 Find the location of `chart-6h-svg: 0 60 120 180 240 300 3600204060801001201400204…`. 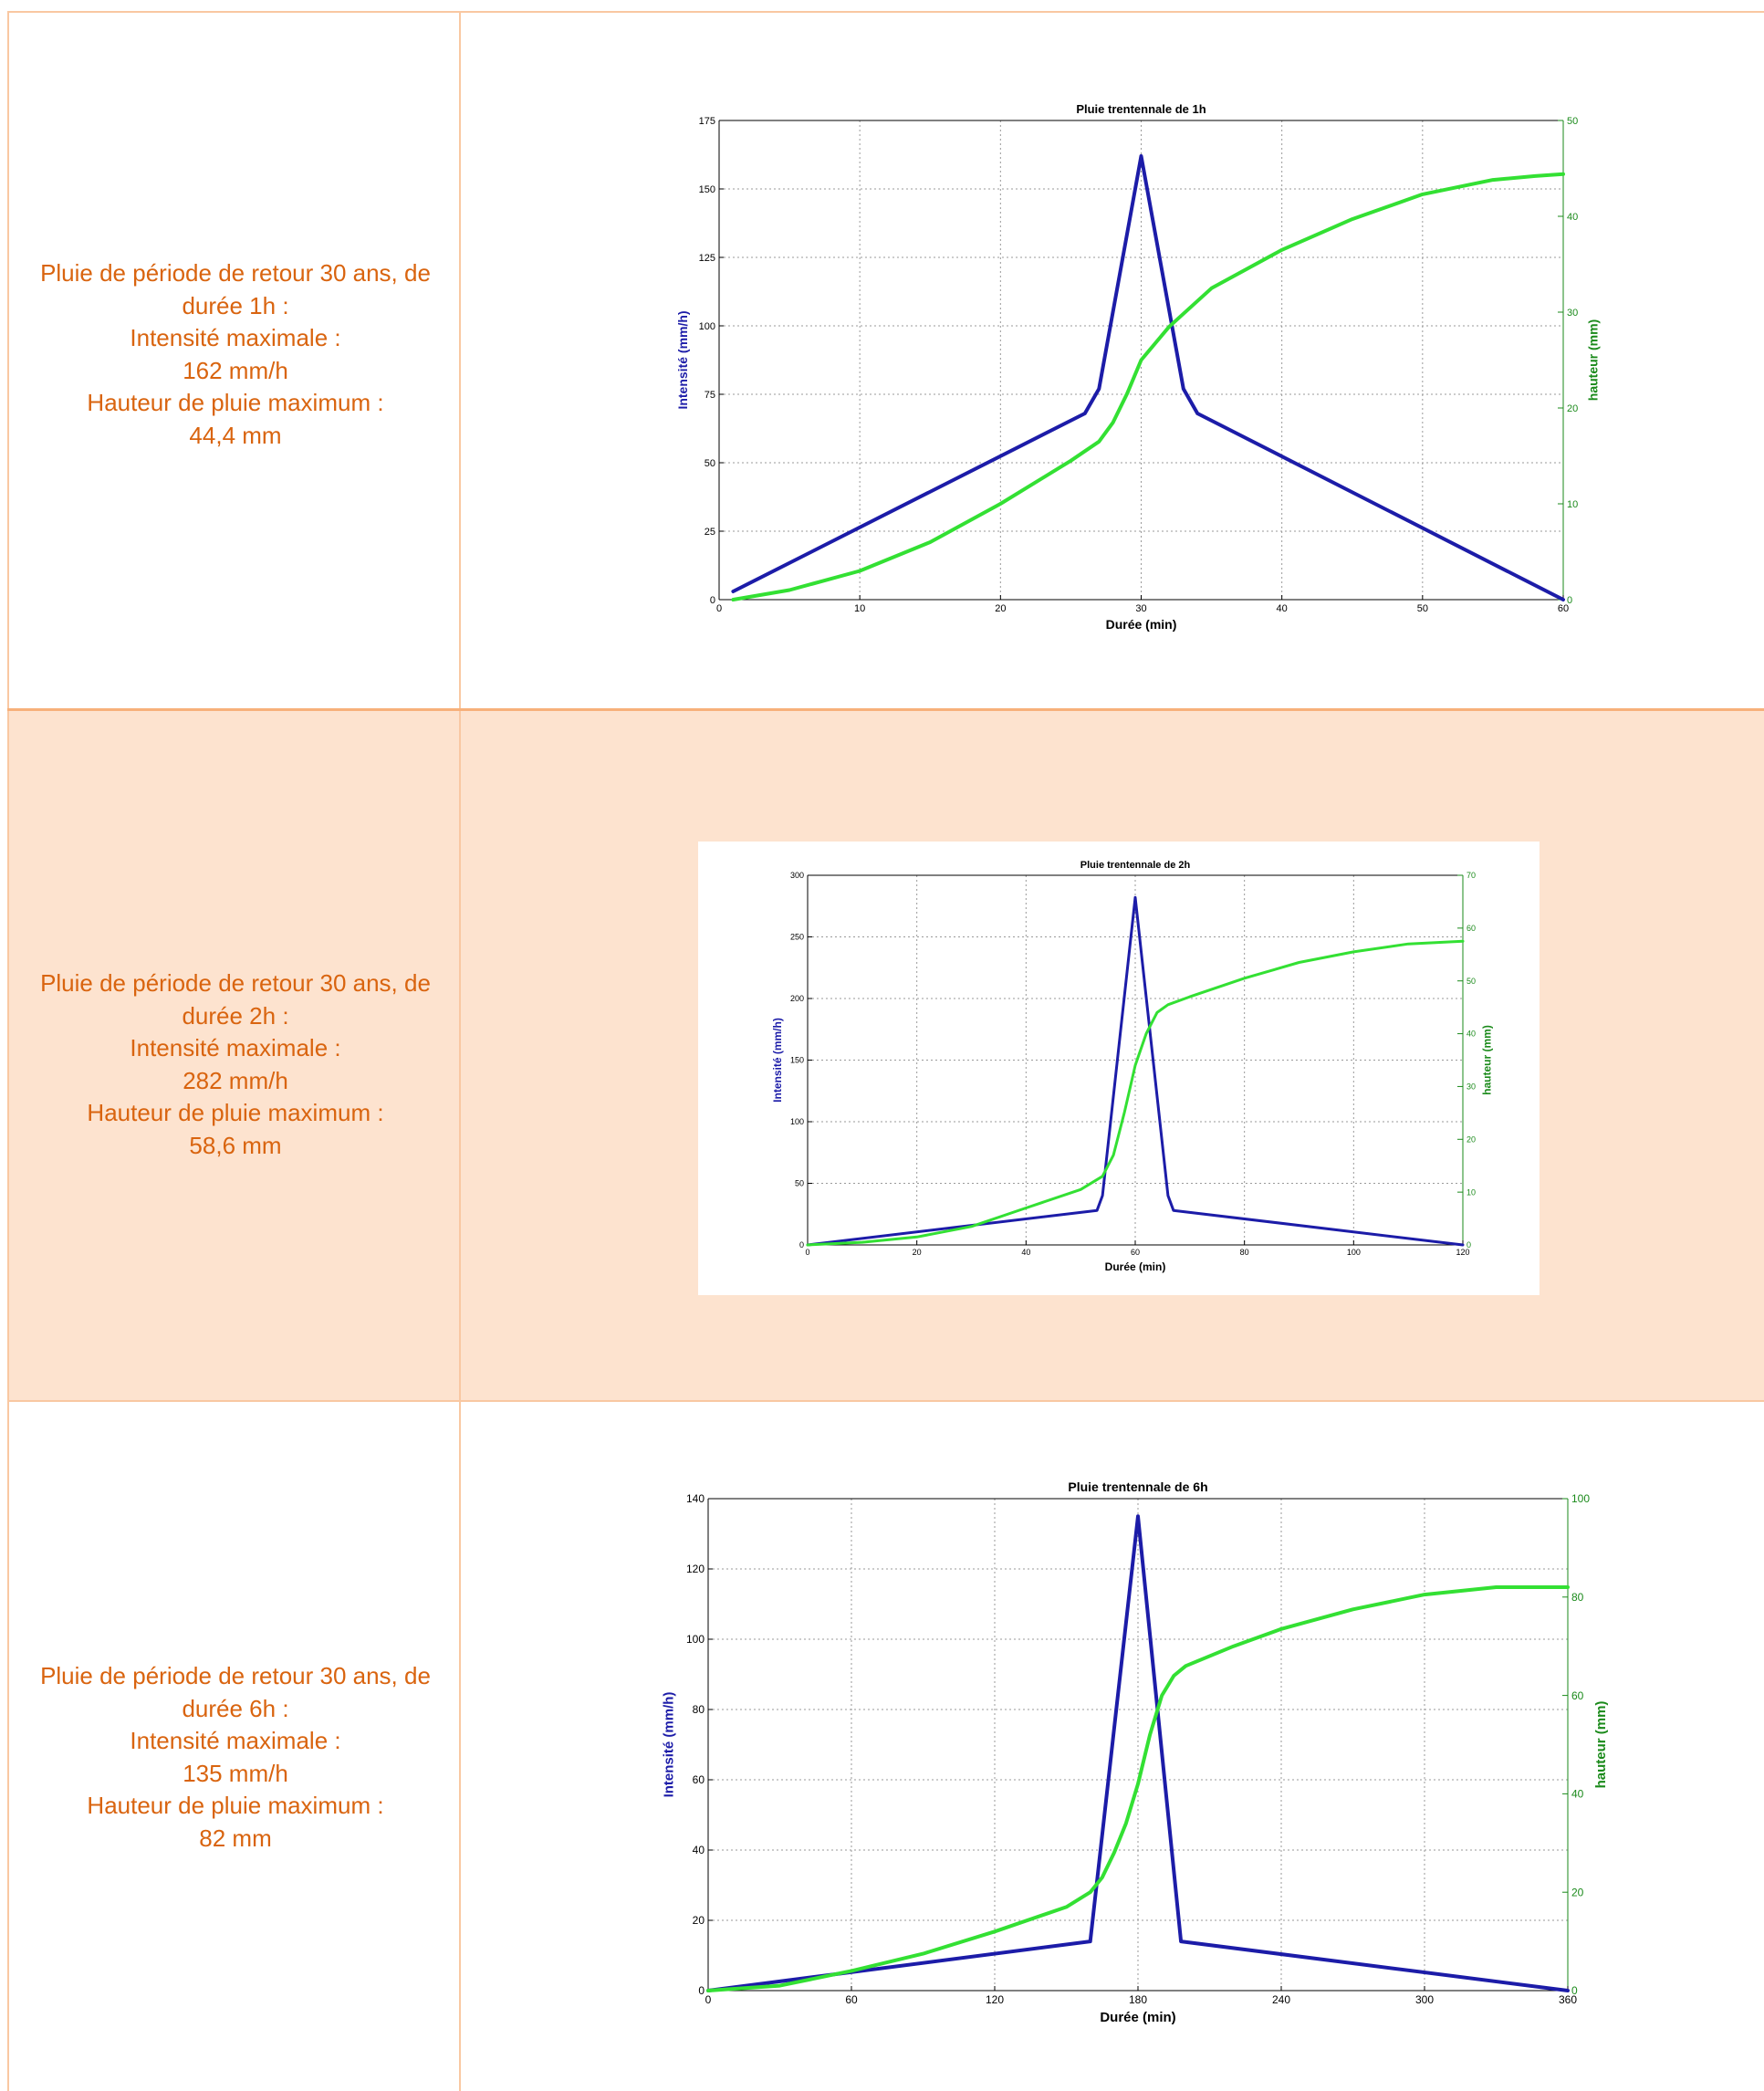

chart-6h-svg: 0 60 120 180 240 300 3600204060801001201400204… is located at coordinates (1135, 1752).